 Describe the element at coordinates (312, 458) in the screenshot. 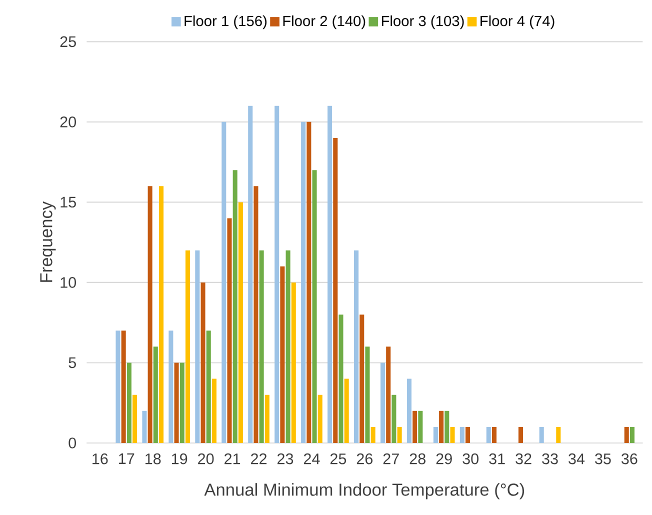

I see `x-tick-label: 24` at that location.